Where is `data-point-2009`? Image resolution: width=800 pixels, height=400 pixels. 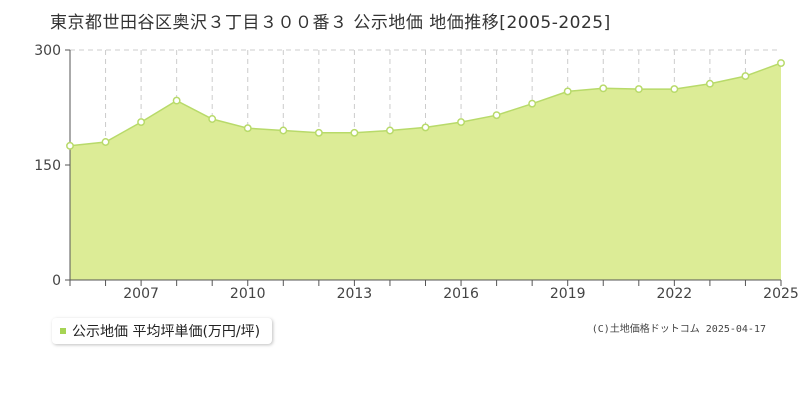
data-point-2009 is located at coordinates (212, 119).